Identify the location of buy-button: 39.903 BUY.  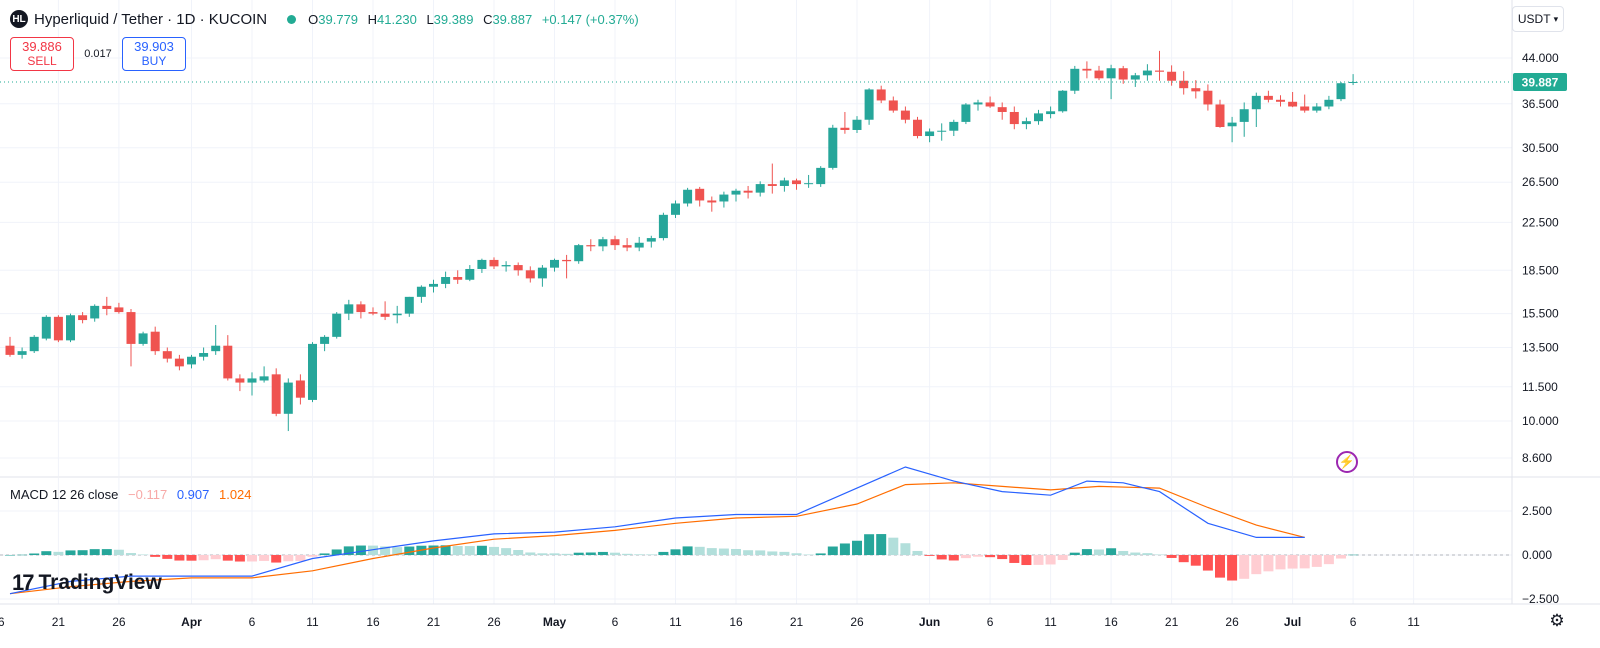
(154, 54).